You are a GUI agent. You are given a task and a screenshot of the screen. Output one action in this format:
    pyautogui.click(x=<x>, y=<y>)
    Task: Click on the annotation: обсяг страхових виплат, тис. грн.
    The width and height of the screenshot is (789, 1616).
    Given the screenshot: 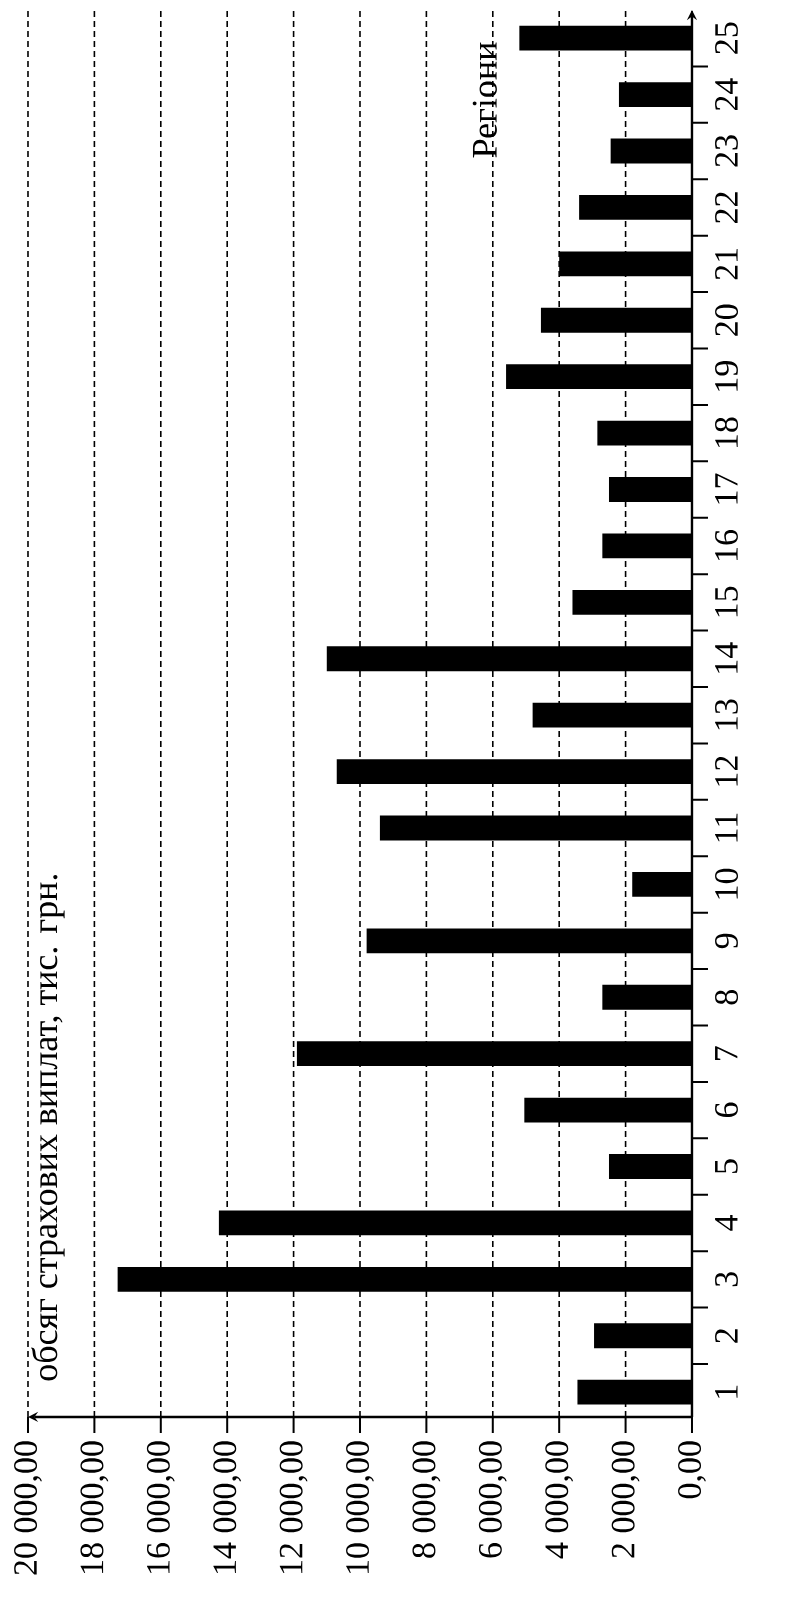 What is the action you would take?
    pyautogui.click(x=48, y=1127)
    